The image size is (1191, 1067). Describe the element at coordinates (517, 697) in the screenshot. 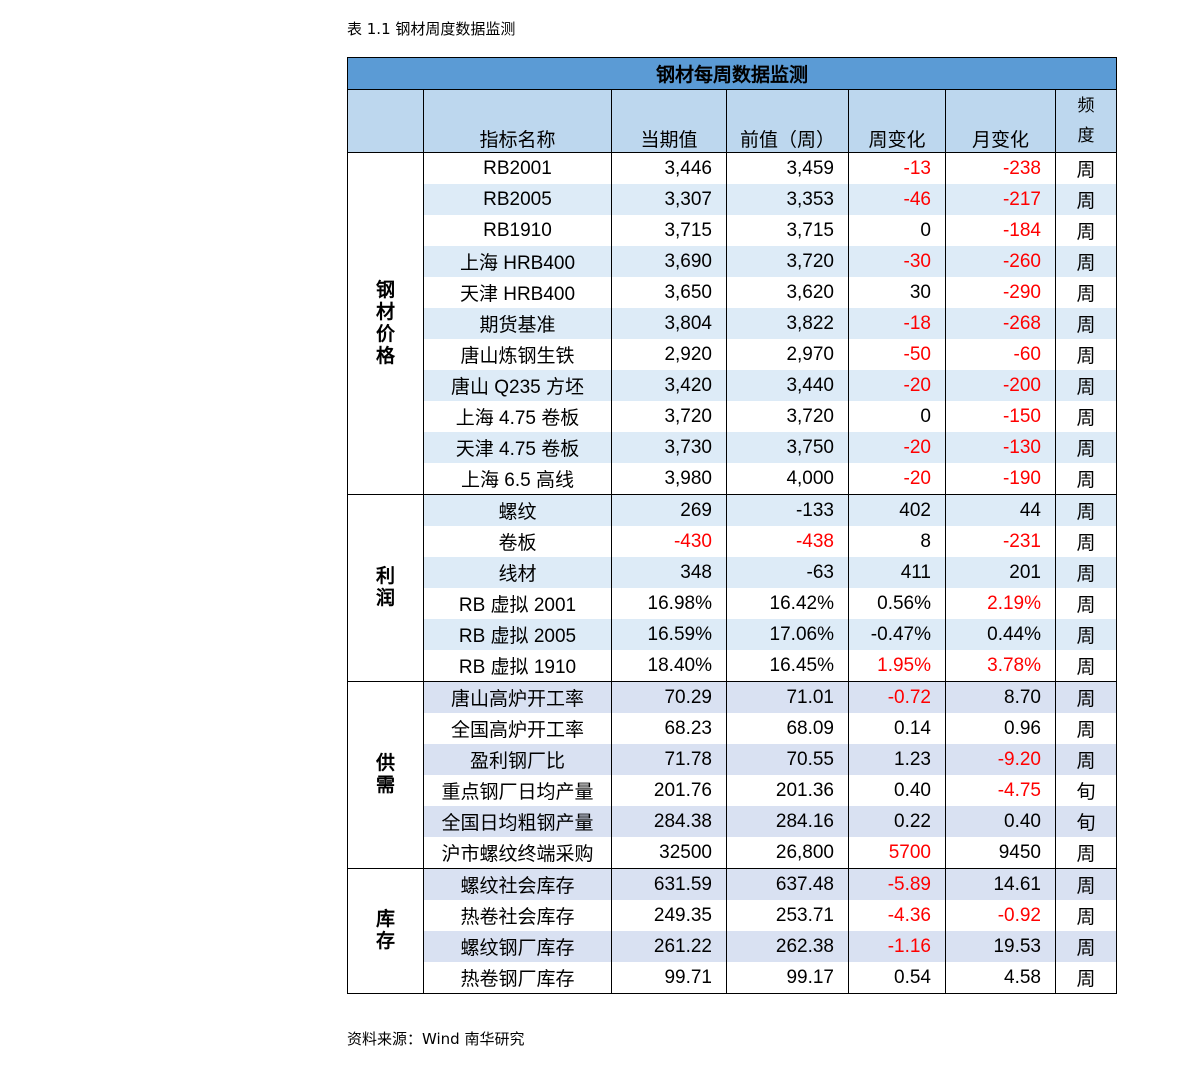

I see `indicator-name: 唐山高炉开工率` at that location.